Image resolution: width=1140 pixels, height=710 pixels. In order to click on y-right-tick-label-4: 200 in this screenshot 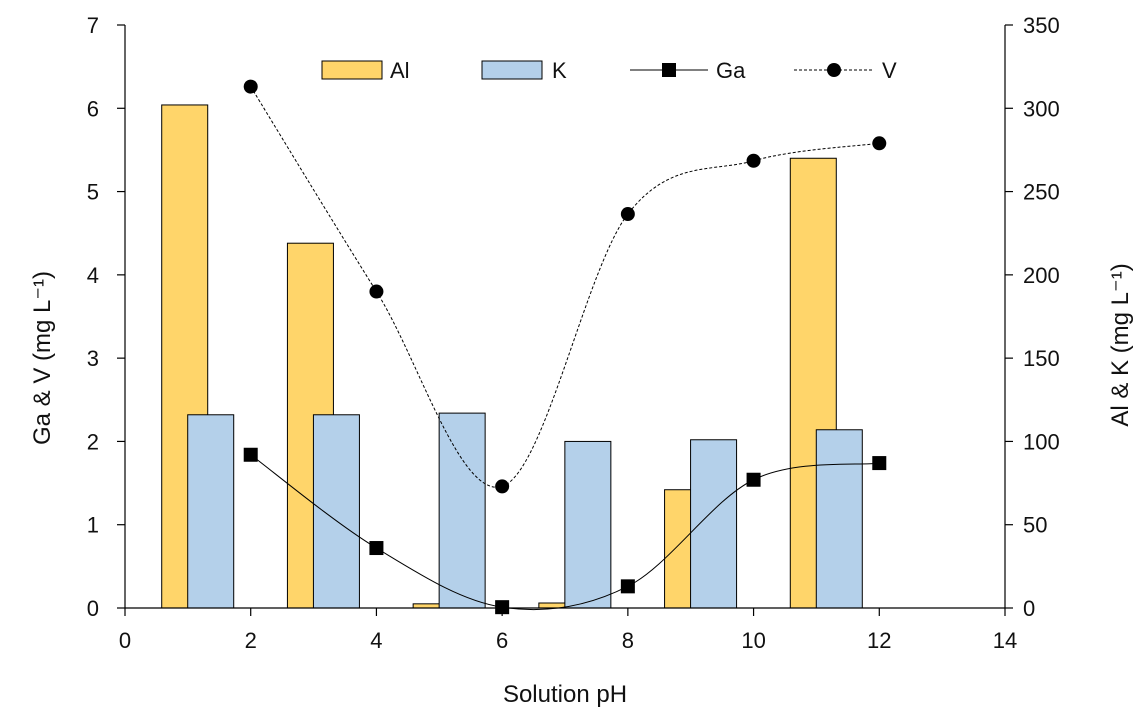, I will do `click(1041, 275)`.